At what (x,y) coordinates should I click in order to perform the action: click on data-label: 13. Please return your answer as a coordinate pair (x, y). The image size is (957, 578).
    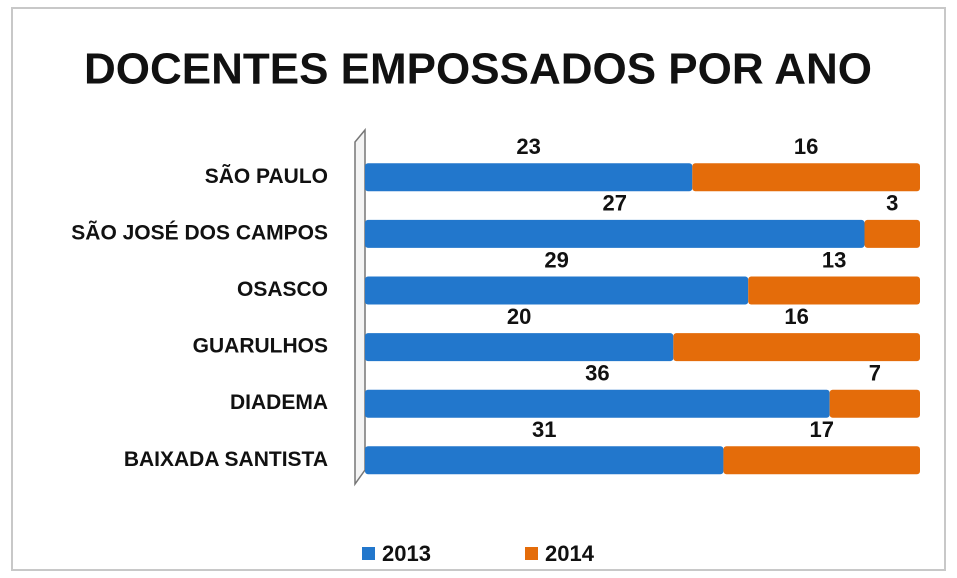
    Looking at the image, I should click on (834, 259).